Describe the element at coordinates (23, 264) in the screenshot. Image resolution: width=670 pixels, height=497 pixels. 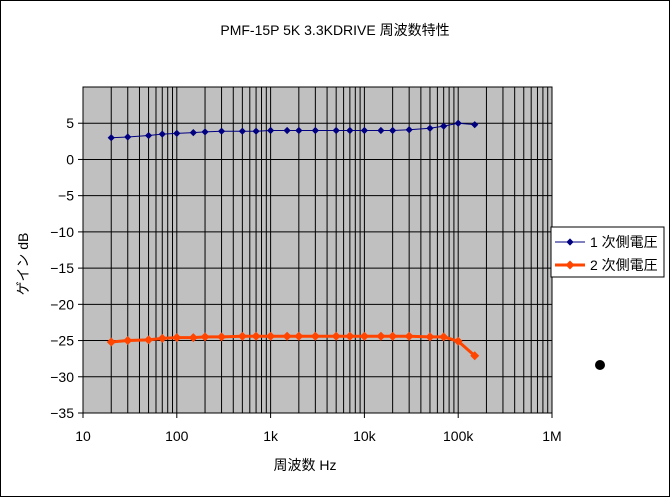
I see `y-axis-label: ゲイン dB` at that location.